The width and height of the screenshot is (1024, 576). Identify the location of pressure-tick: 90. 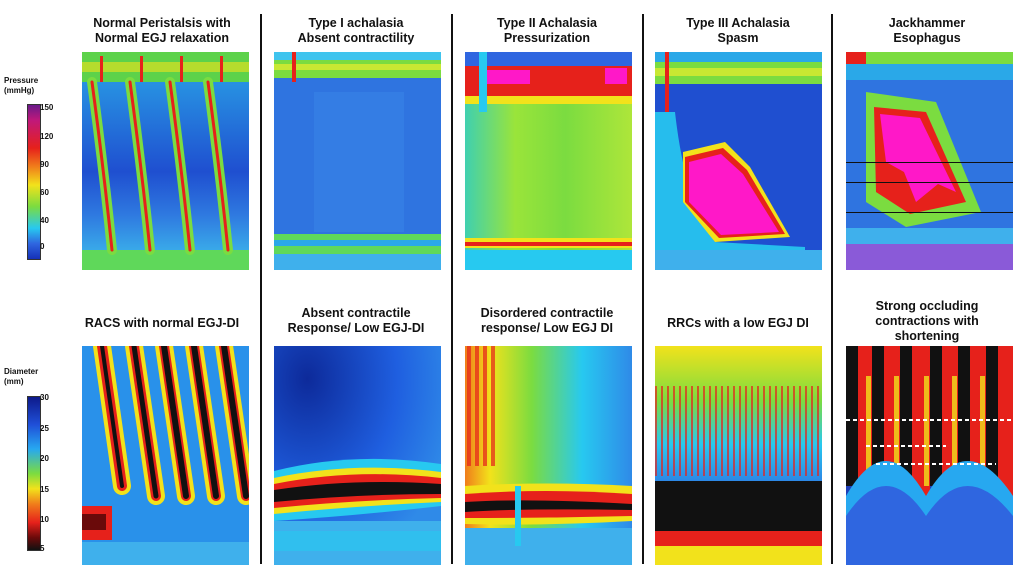
(44, 164).